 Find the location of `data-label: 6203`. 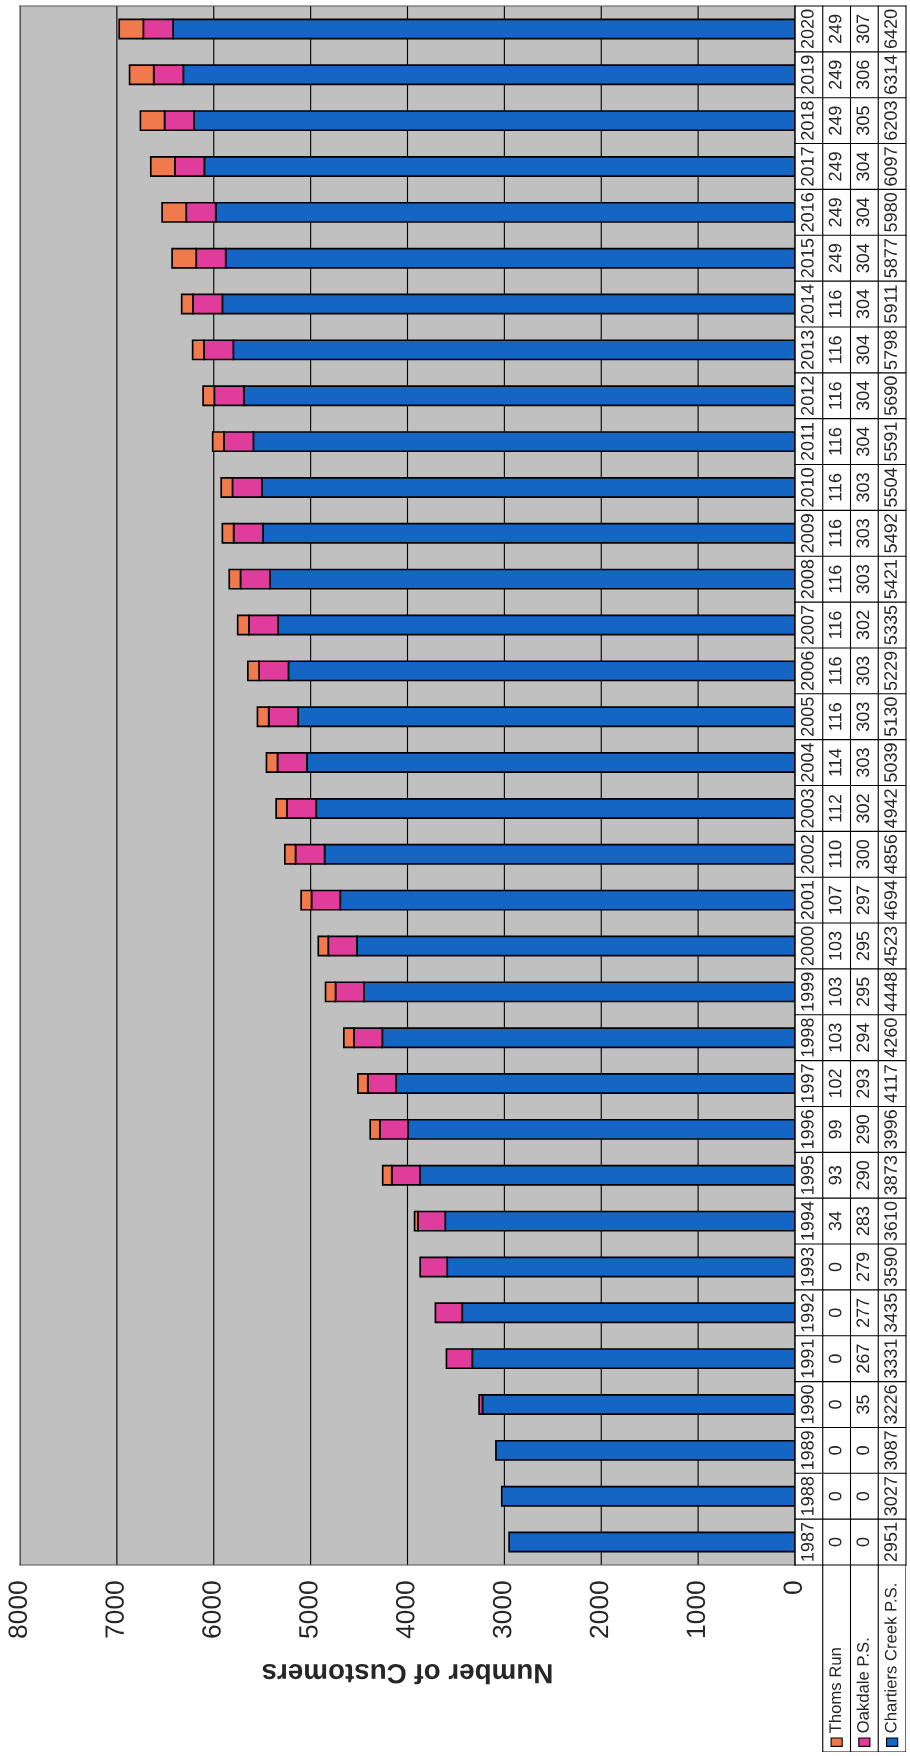

data-label: 6203 is located at coordinates (890, 120).